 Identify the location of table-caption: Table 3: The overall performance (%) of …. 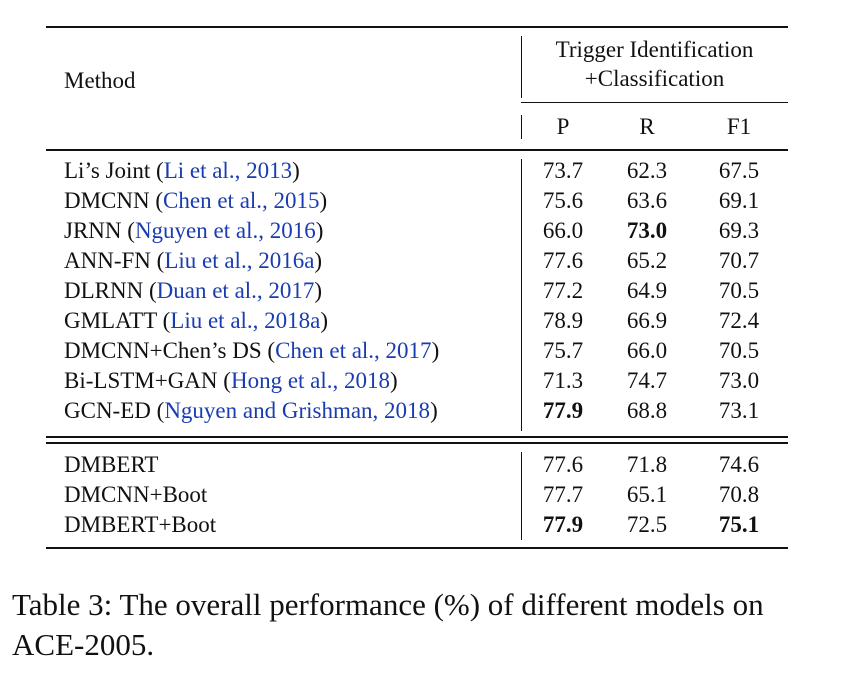
(388, 624).